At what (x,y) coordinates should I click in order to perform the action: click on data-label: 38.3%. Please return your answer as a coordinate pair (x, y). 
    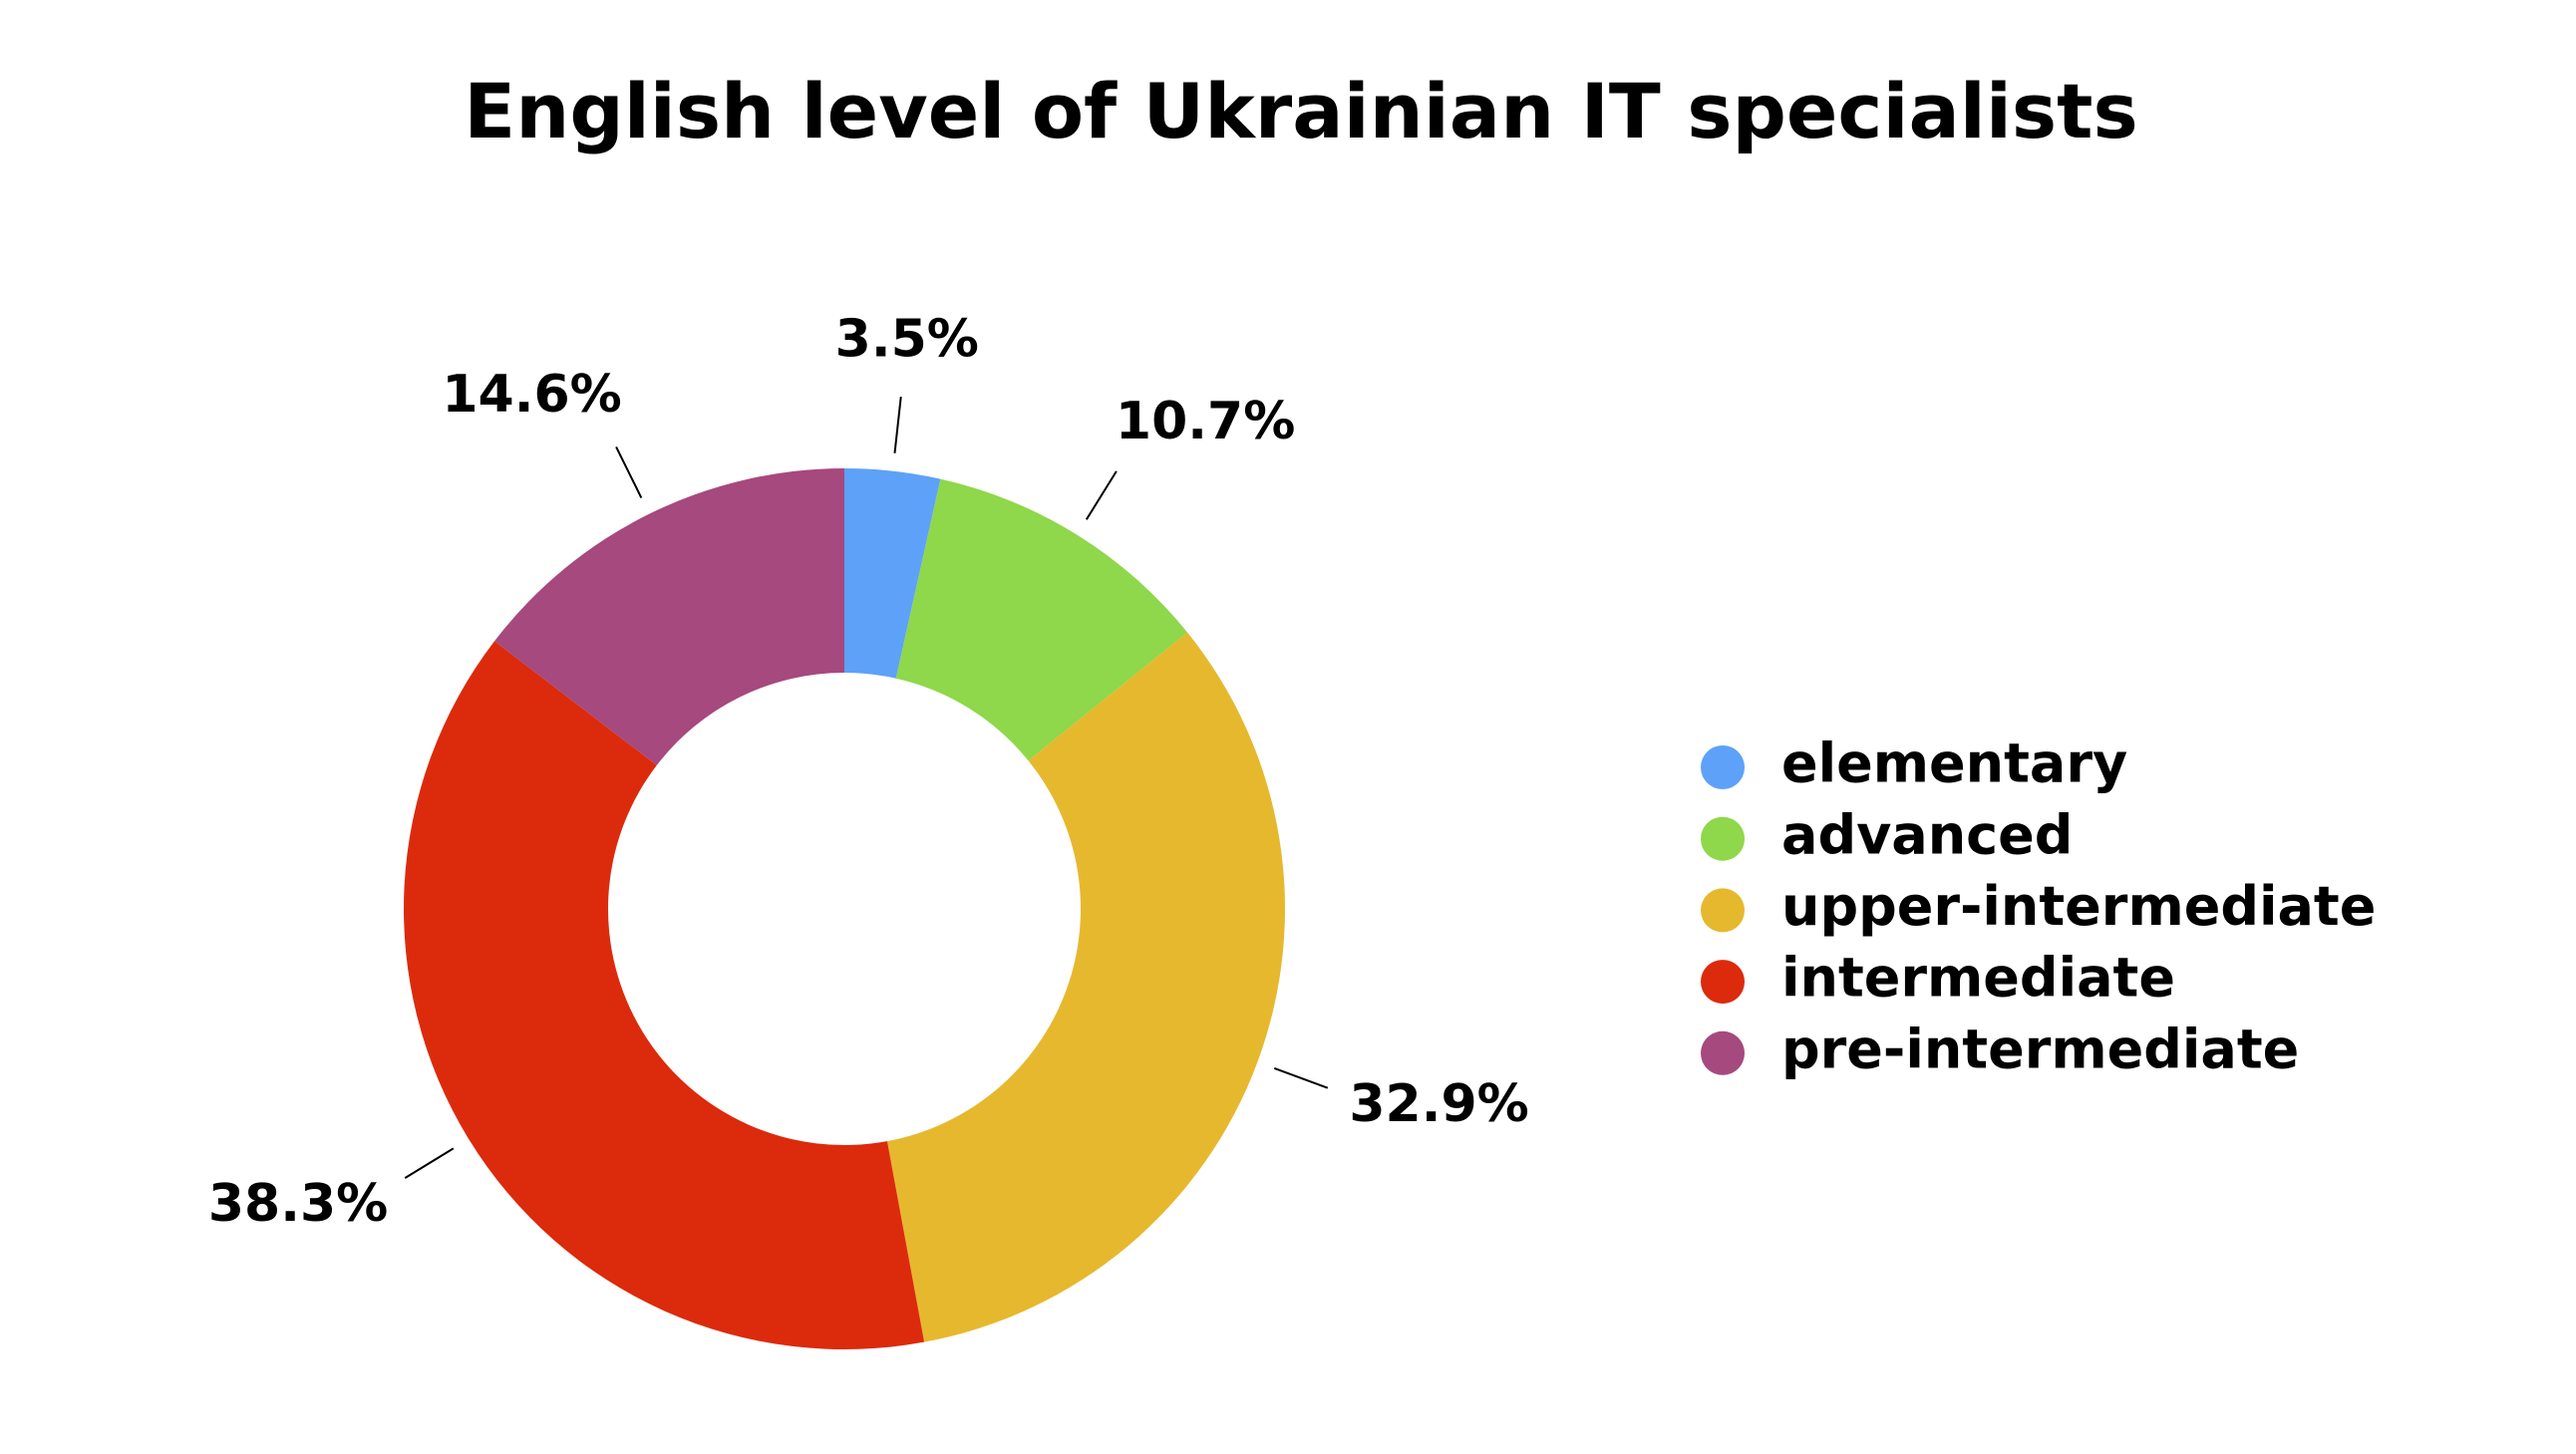
    Looking at the image, I should click on (298, 1204).